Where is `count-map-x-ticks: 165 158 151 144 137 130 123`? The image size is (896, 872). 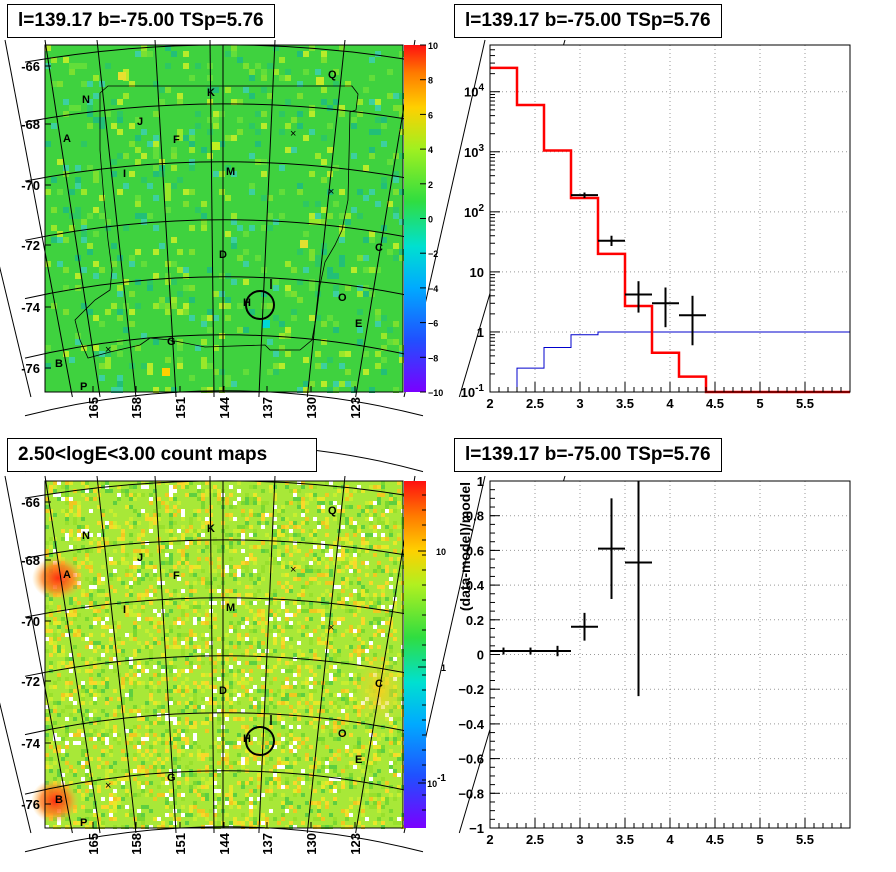 count-map-x-ticks: 165 158 151 144 137 130 123 is located at coordinates (224, 838).